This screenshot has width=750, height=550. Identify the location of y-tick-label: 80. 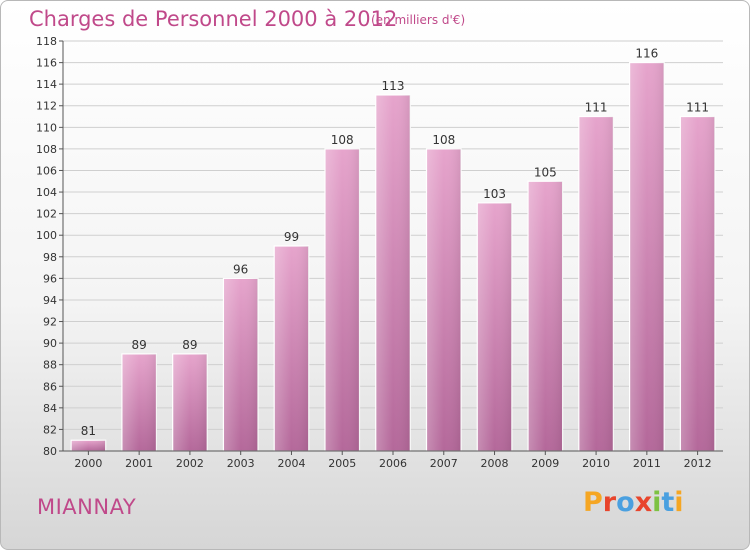
(50, 451).